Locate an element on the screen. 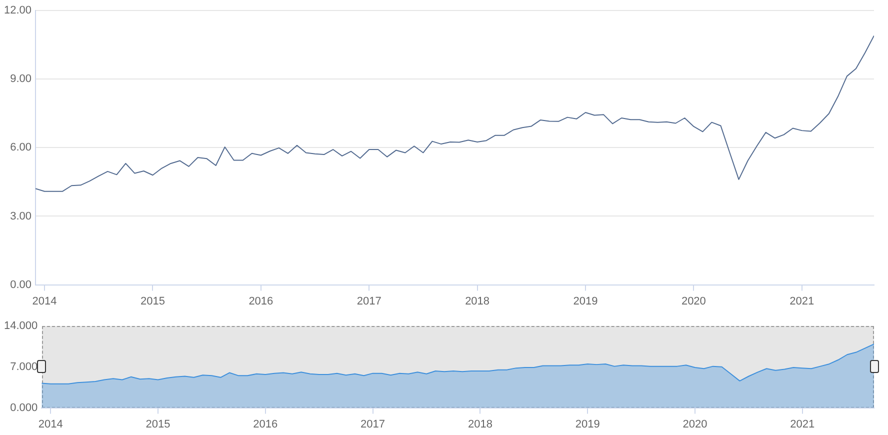 Image resolution: width=888 pixels, height=435 pixels. y-tick-label: 9.00 is located at coordinates (21, 79).